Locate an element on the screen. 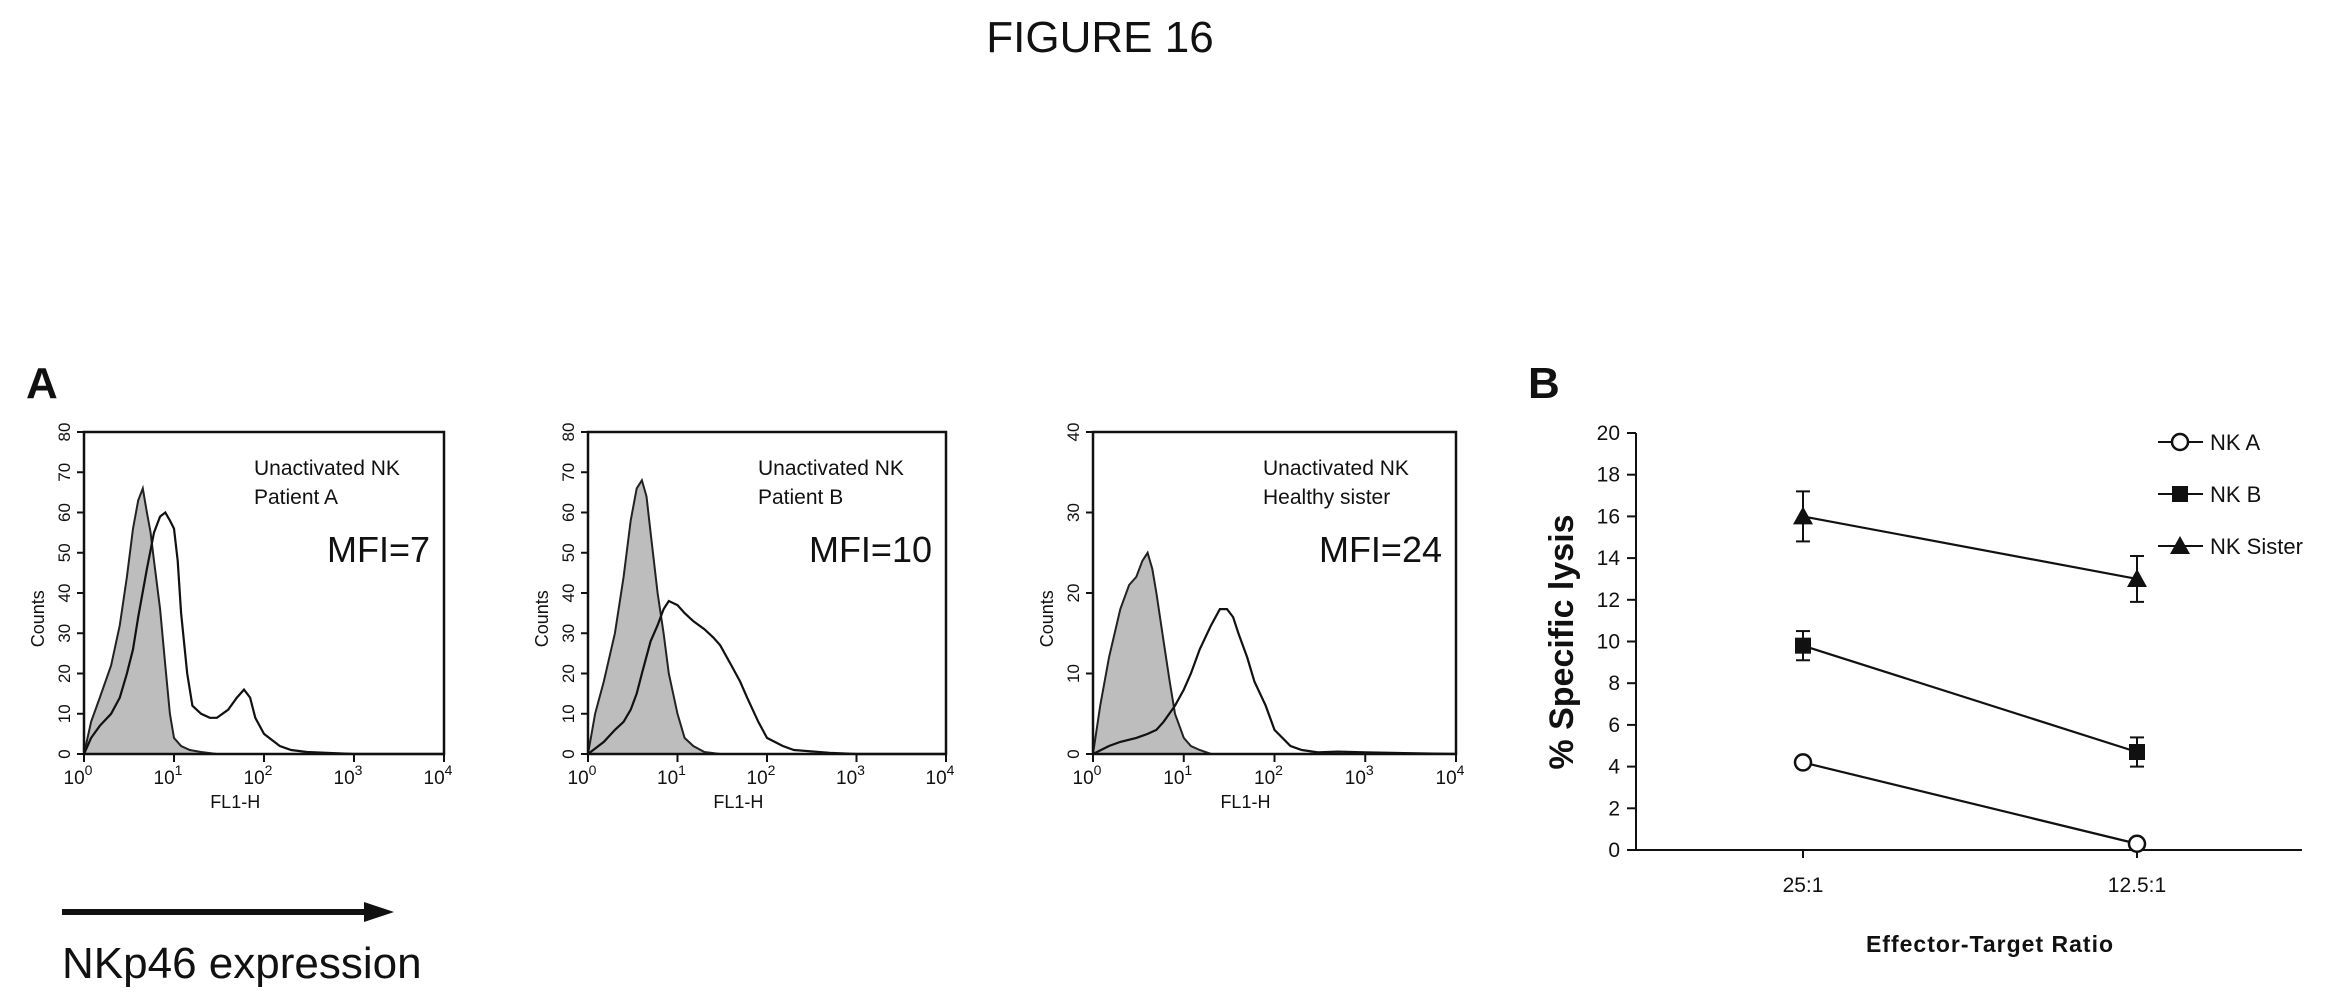 Image resolution: width=2328 pixels, height=1007 pixels. legend-label: NK B is located at coordinates (2235, 494).